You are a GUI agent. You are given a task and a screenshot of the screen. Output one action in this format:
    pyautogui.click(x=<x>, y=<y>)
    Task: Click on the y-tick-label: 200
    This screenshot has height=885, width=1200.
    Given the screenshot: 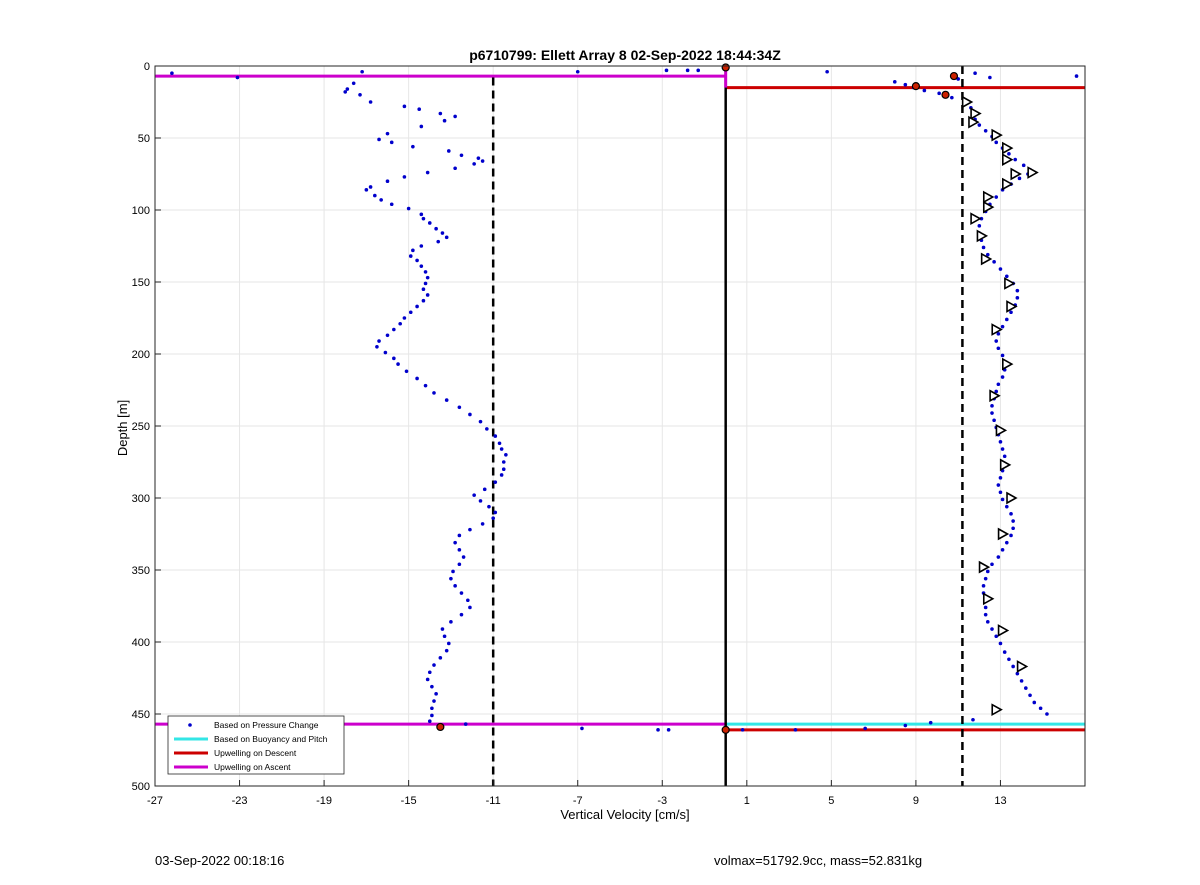 What is the action you would take?
    pyautogui.click(x=141, y=355)
    